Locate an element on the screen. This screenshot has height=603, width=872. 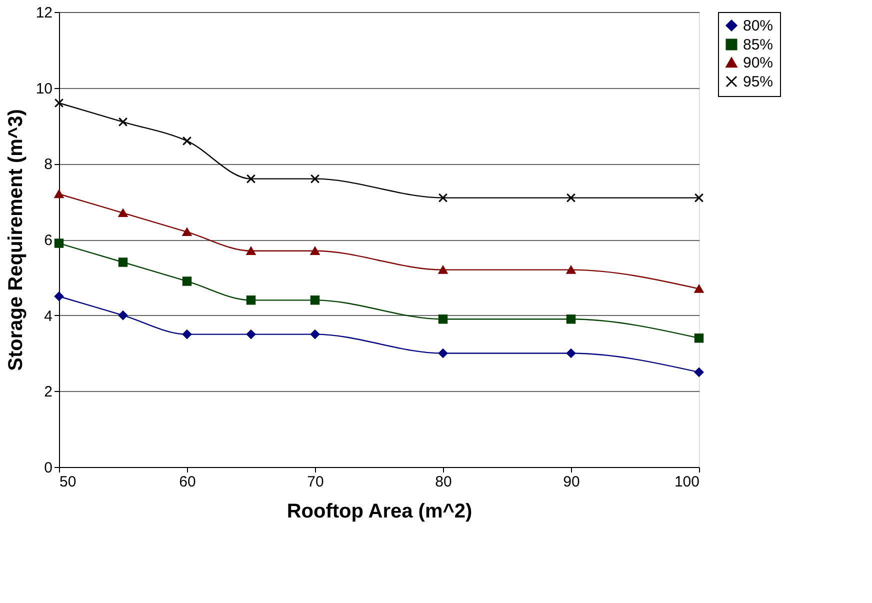
x-tick-label: 60 is located at coordinates (187, 482).